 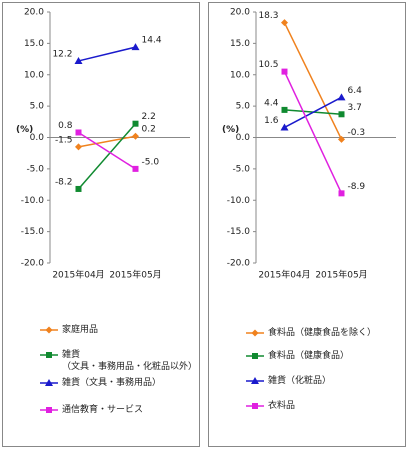 I want to click on legend-label: 雑貨 （文具・事務用品・化粧品以外）, so click(x=130, y=361).